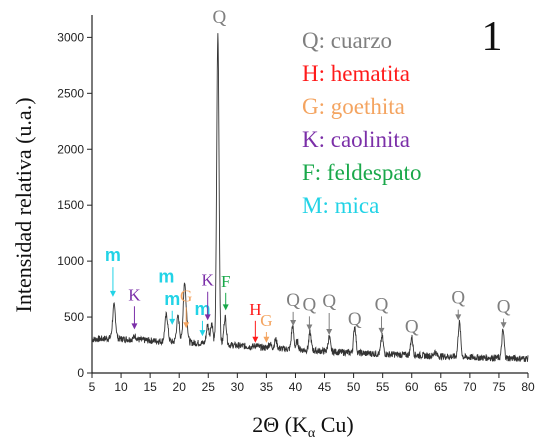 The width and height of the screenshot is (536, 443). Describe the element at coordinates (23, 204) in the screenshot. I see `y-axis-label: Intensidad relativa (u.a.)` at that location.